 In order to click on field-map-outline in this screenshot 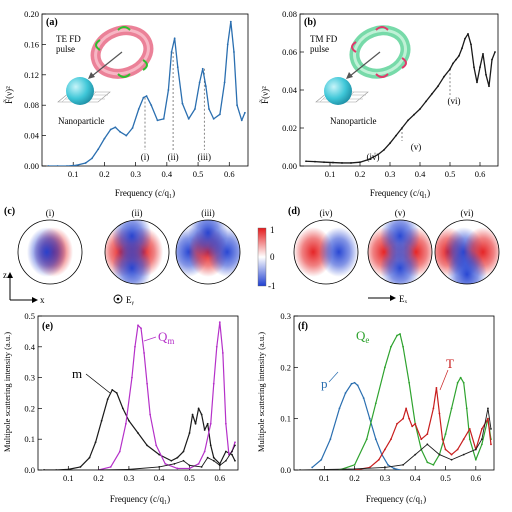, I will do `click(400, 252)`.